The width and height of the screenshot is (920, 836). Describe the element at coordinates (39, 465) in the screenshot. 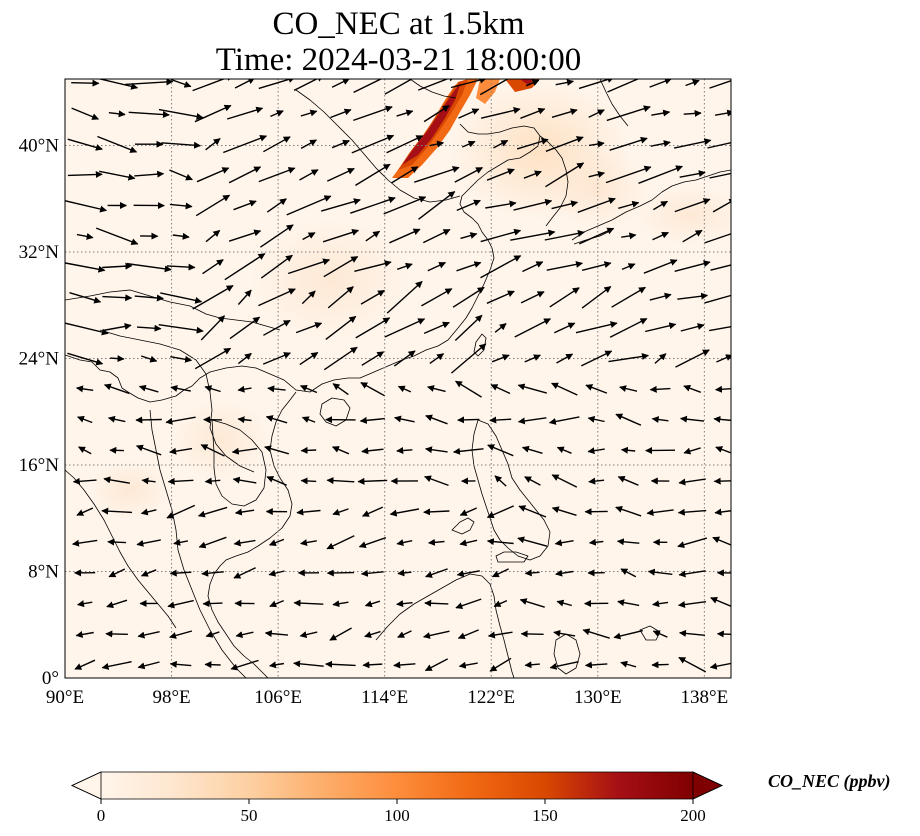

I see `lat-tick-label: 16°N` at that location.